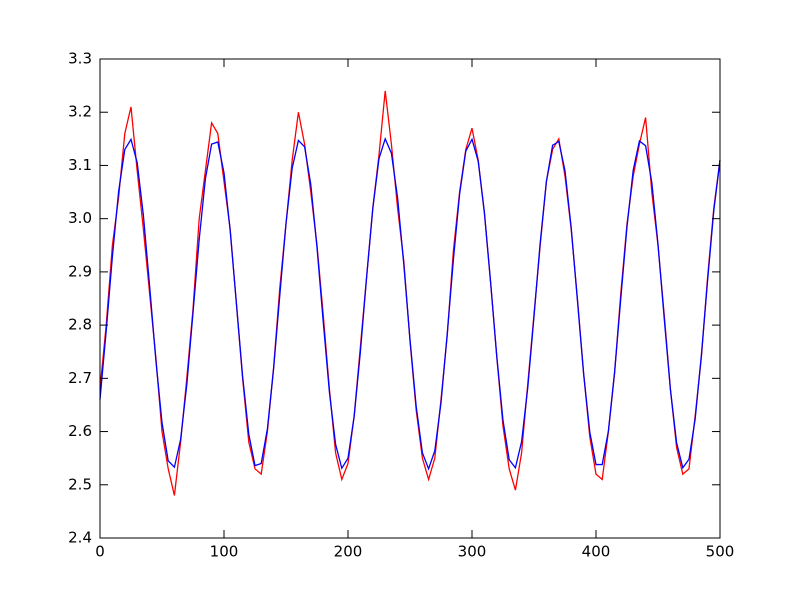 Image resolution: width=800 pixels, height=597 pixels. What do you see at coordinates (80, 484) in the screenshot?
I see `y-tick-label: 2.5` at bounding box center [80, 484].